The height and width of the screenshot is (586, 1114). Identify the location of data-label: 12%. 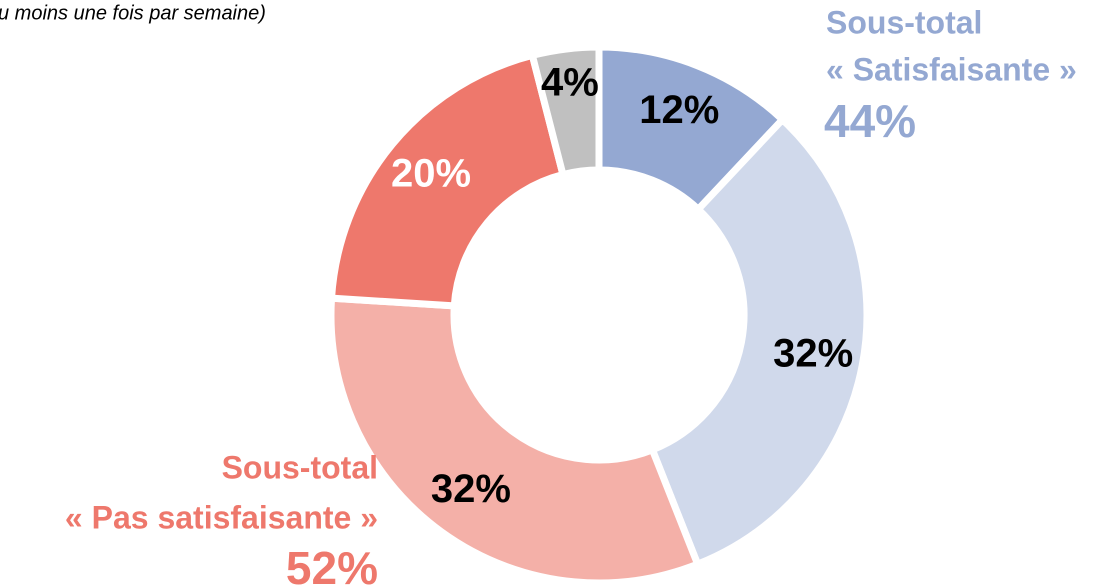
(679, 110).